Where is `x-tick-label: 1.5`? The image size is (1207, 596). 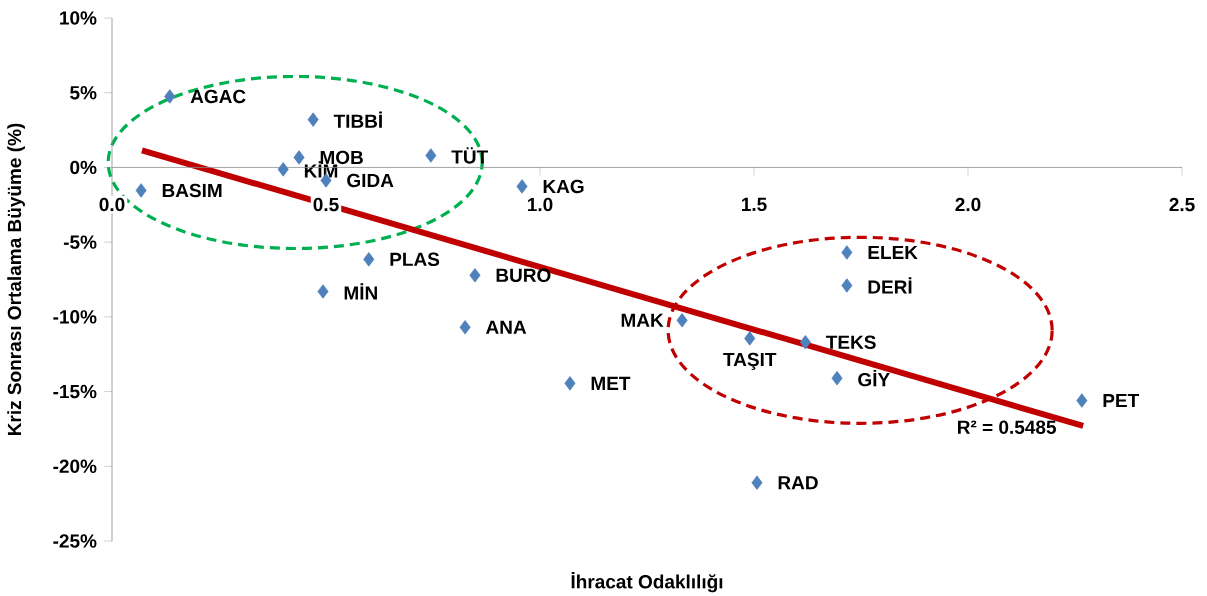 x-tick-label: 1.5 is located at coordinates (754, 204).